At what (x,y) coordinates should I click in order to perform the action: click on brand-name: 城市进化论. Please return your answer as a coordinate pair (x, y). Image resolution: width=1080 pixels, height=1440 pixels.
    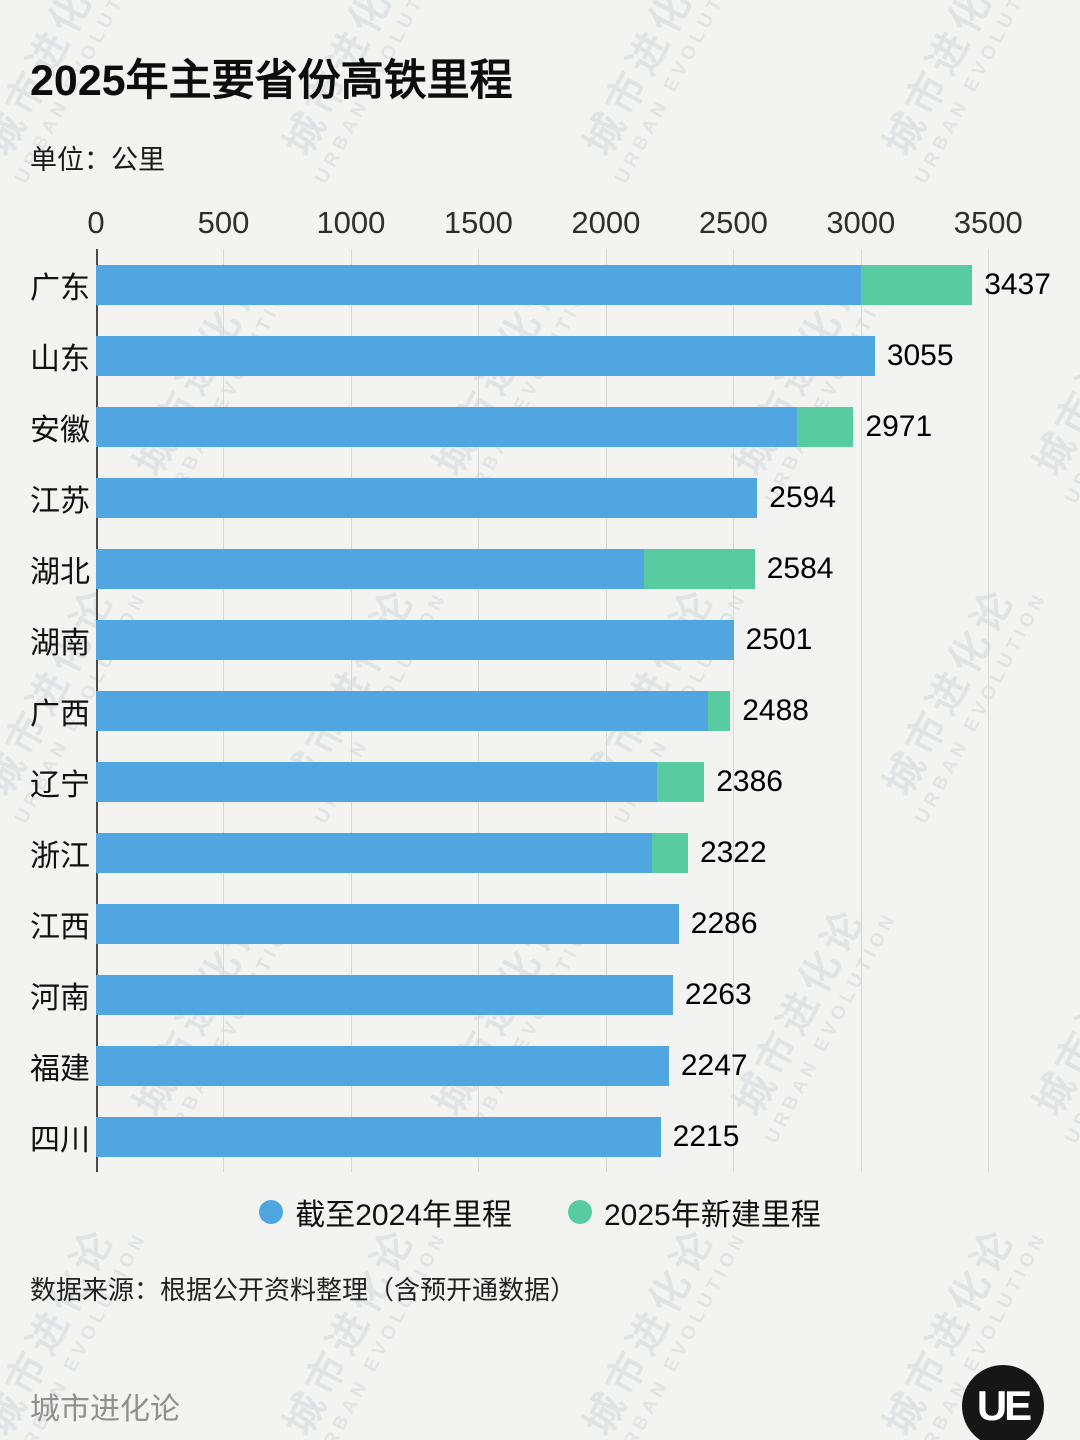
    Looking at the image, I should click on (105, 1409).